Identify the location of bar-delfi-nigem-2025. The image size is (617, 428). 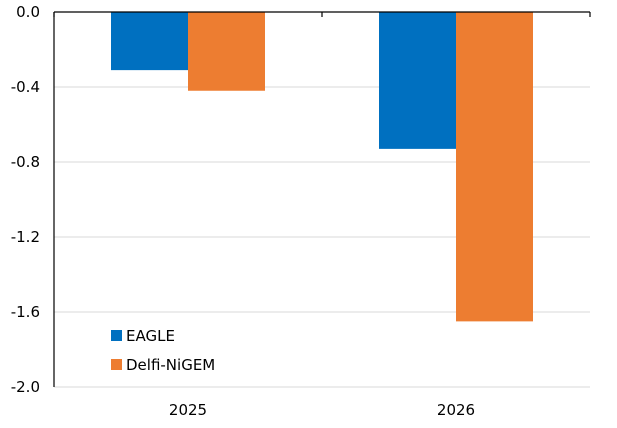
(226, 51).